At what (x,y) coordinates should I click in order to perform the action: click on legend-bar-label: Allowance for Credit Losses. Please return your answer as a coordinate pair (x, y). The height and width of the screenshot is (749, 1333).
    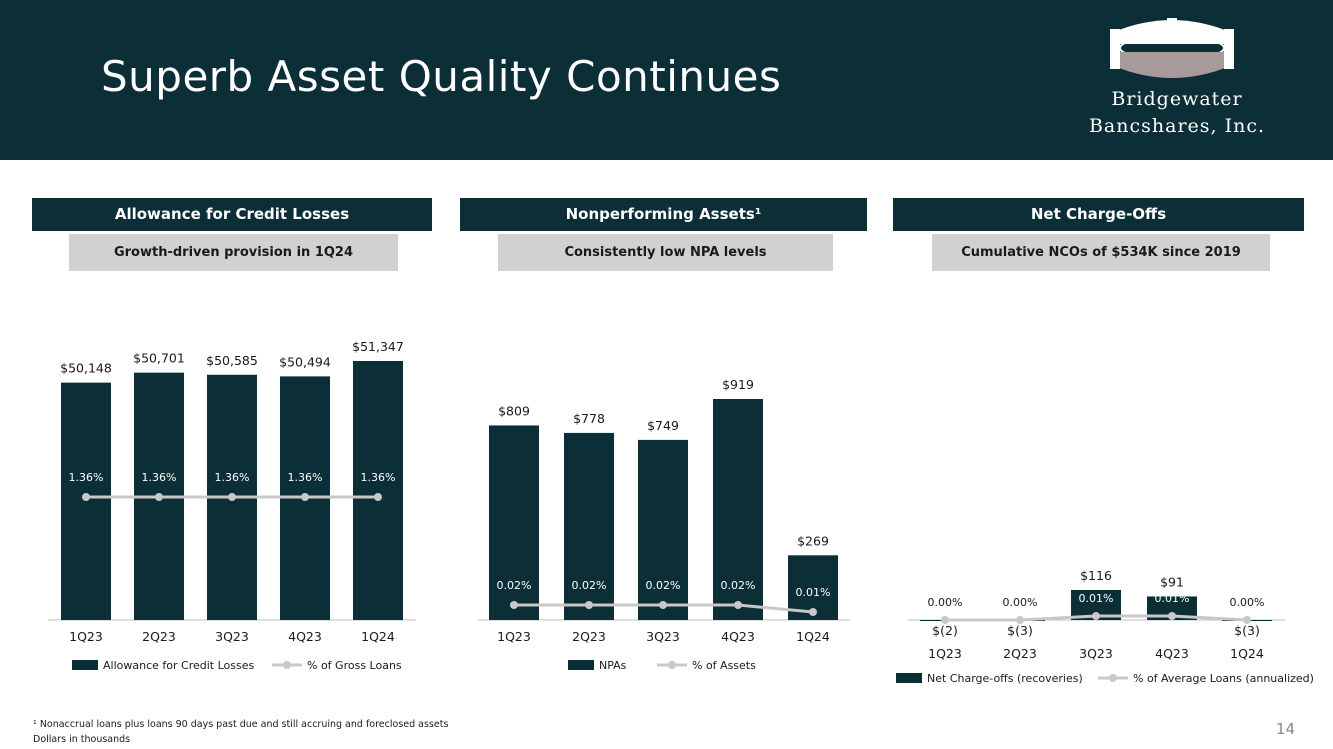
    Looking at the image, I should click on (178, 665).